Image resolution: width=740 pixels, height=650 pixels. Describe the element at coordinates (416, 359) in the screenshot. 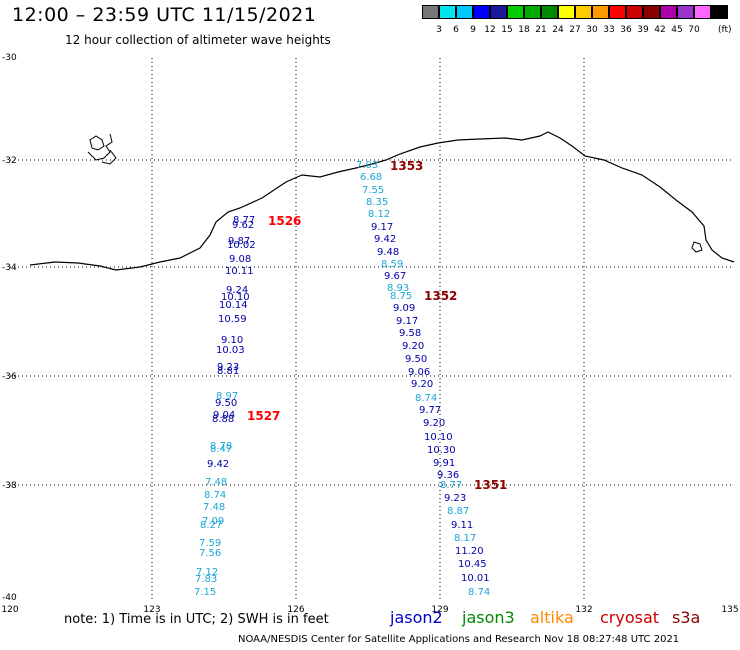

I see `wave-height-value: 9.50` at that location.